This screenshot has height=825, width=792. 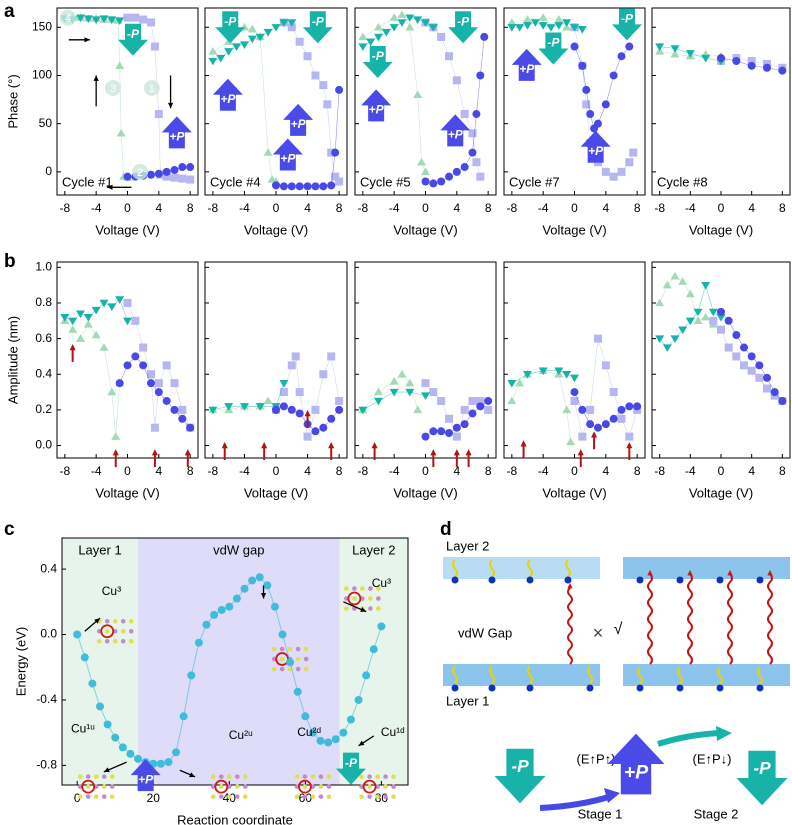 I want to click on series-line, so click(x=394, y=93).